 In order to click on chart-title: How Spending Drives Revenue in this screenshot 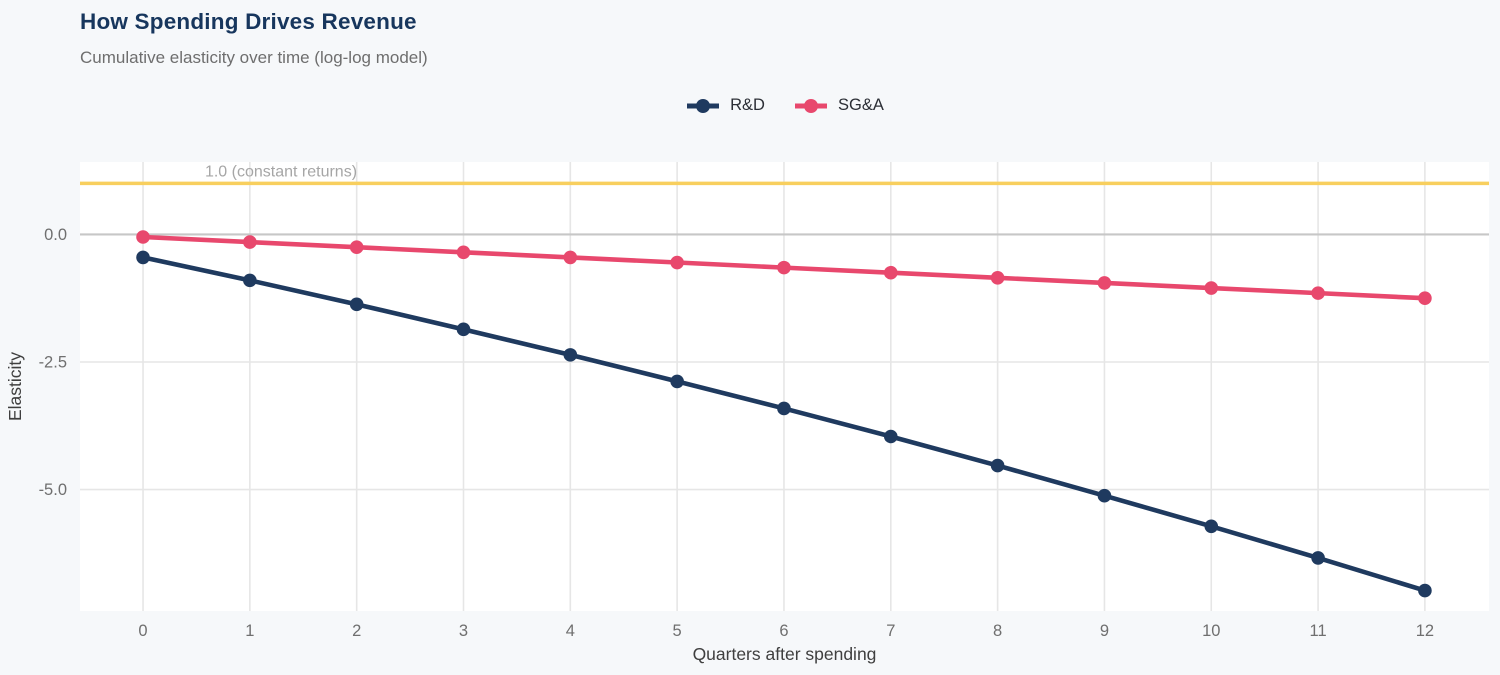, I will do `click(248, 21)`.